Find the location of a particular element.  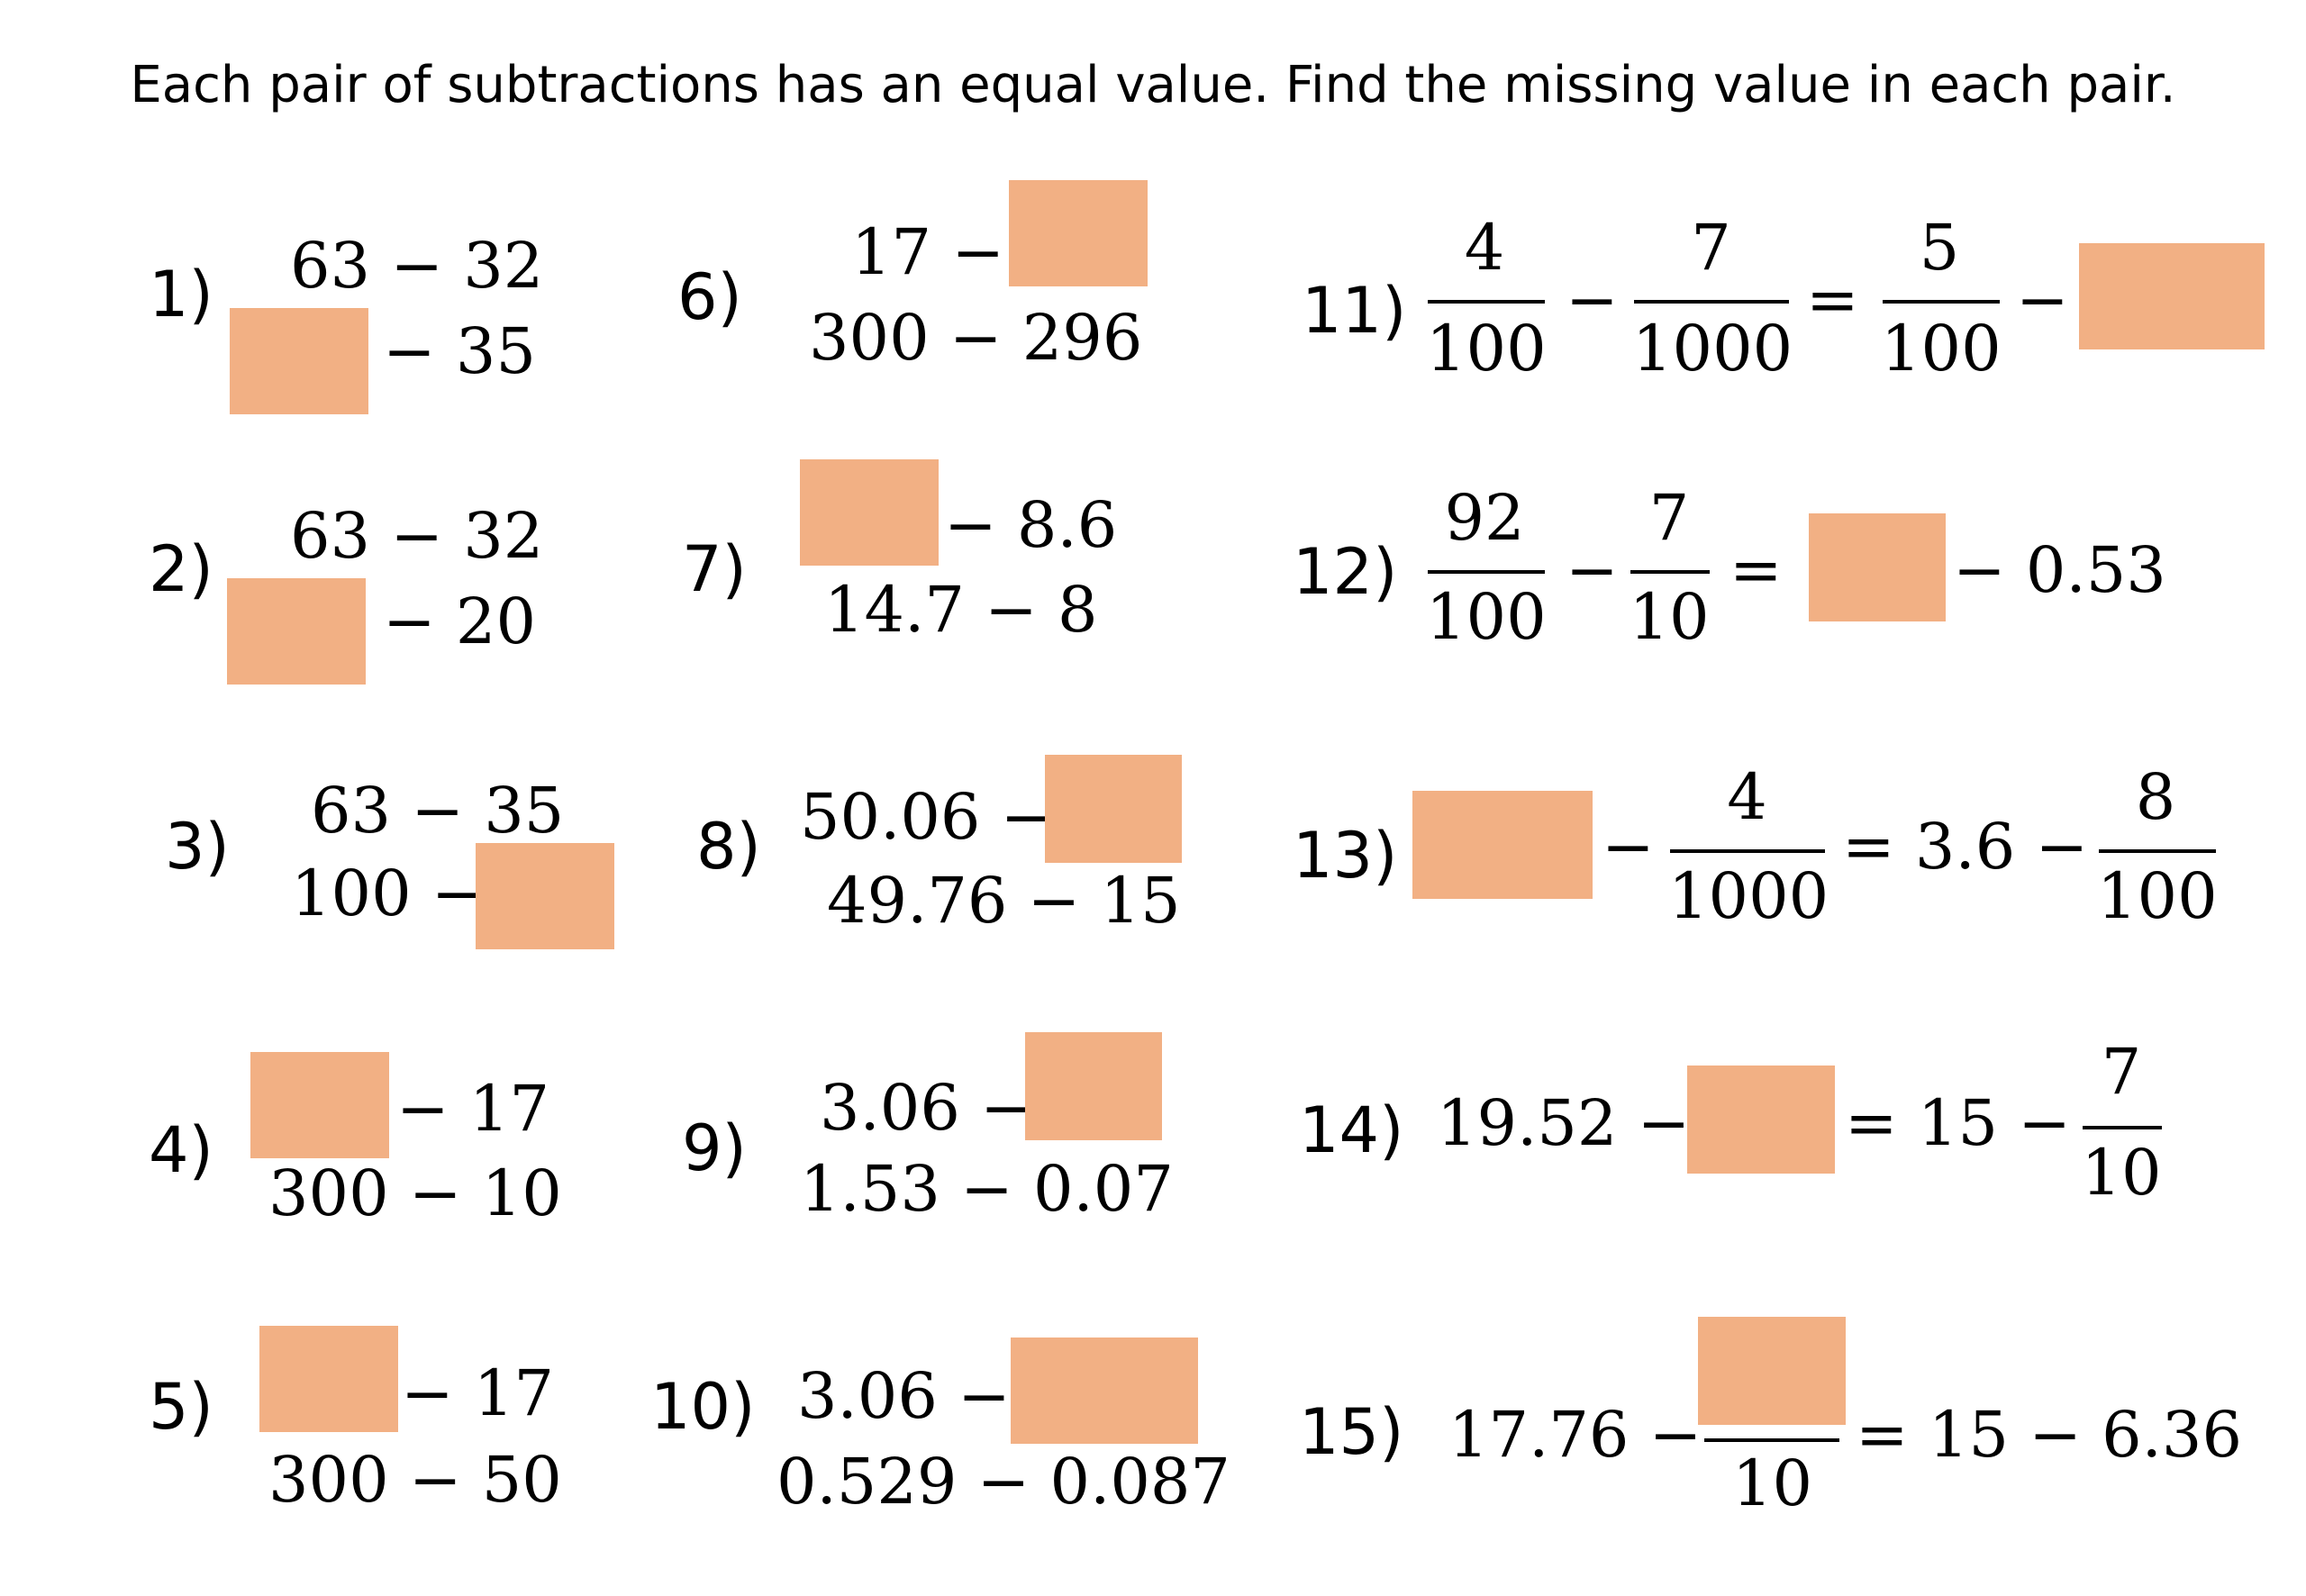

problem-number: 8) is located at coordinates (728, 847).